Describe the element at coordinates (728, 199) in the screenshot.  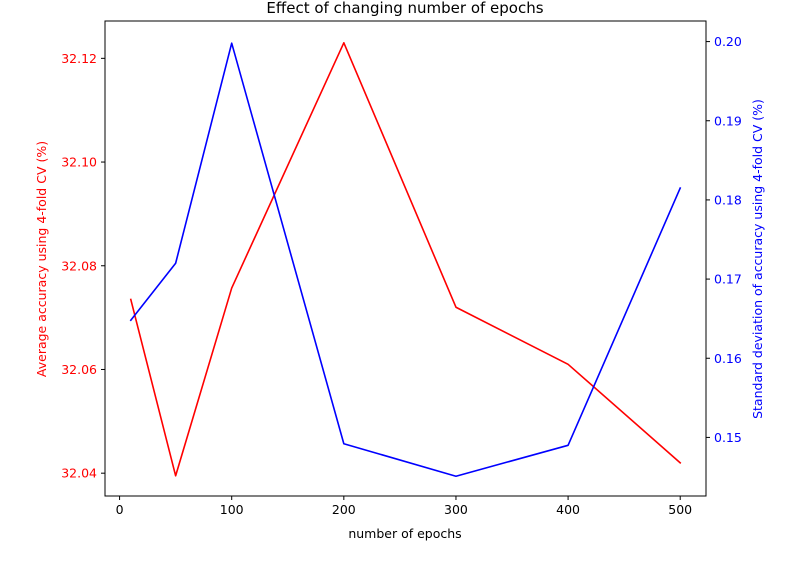
I see `right-y-tick-label: 0.18` at that location.